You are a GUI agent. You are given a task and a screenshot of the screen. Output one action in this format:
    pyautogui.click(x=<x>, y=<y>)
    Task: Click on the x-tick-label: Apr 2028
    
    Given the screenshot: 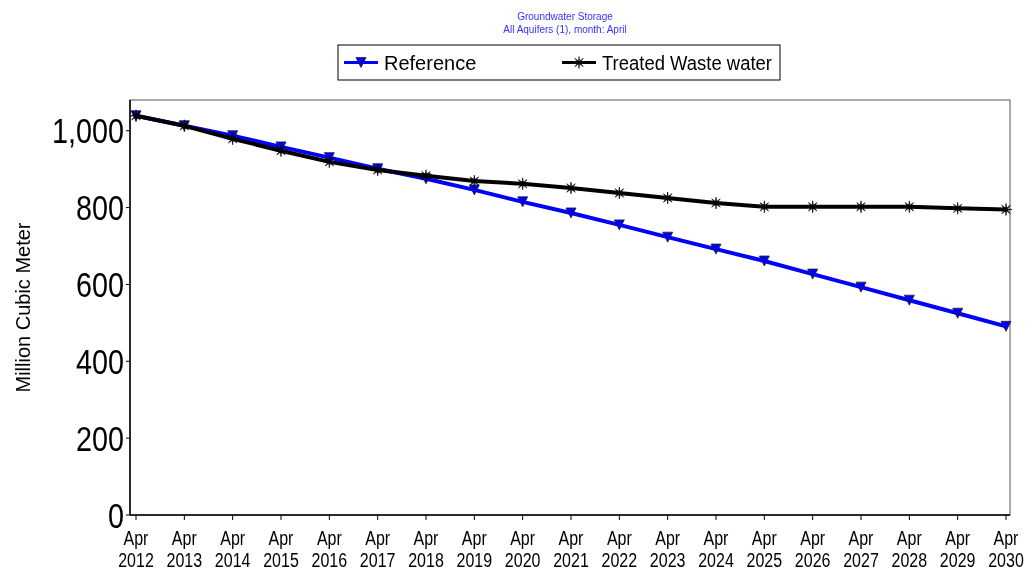 What is the action you would take?
    pyautogui.click(x=909, y=549)
    